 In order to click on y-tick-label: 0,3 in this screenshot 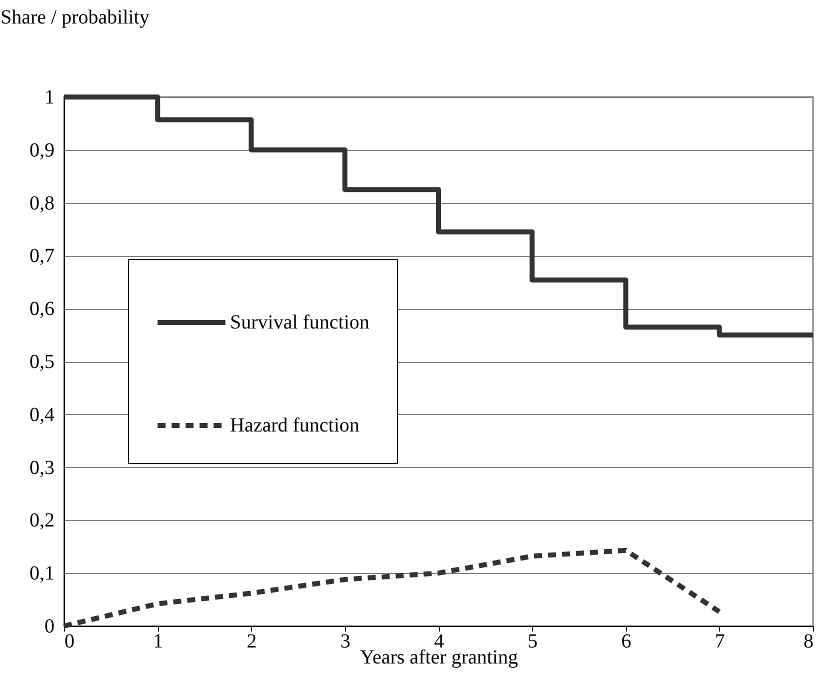, I will do `click(42, 467)`.